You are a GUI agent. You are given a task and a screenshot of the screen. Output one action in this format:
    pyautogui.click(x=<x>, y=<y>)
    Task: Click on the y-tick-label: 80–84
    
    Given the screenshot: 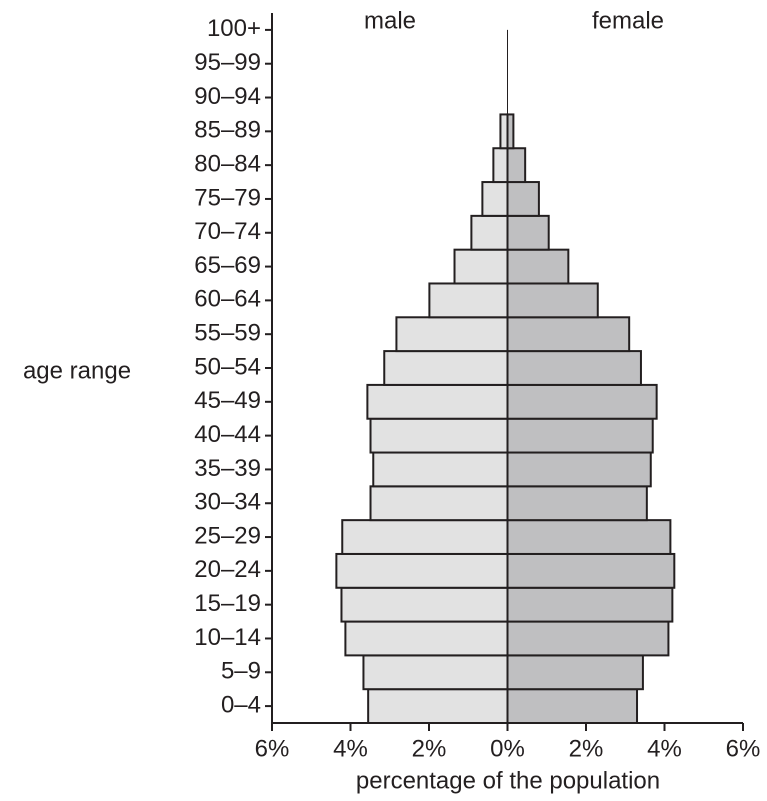 What is the action you would take?
    pyautogui.click(x=227, y=163)
    